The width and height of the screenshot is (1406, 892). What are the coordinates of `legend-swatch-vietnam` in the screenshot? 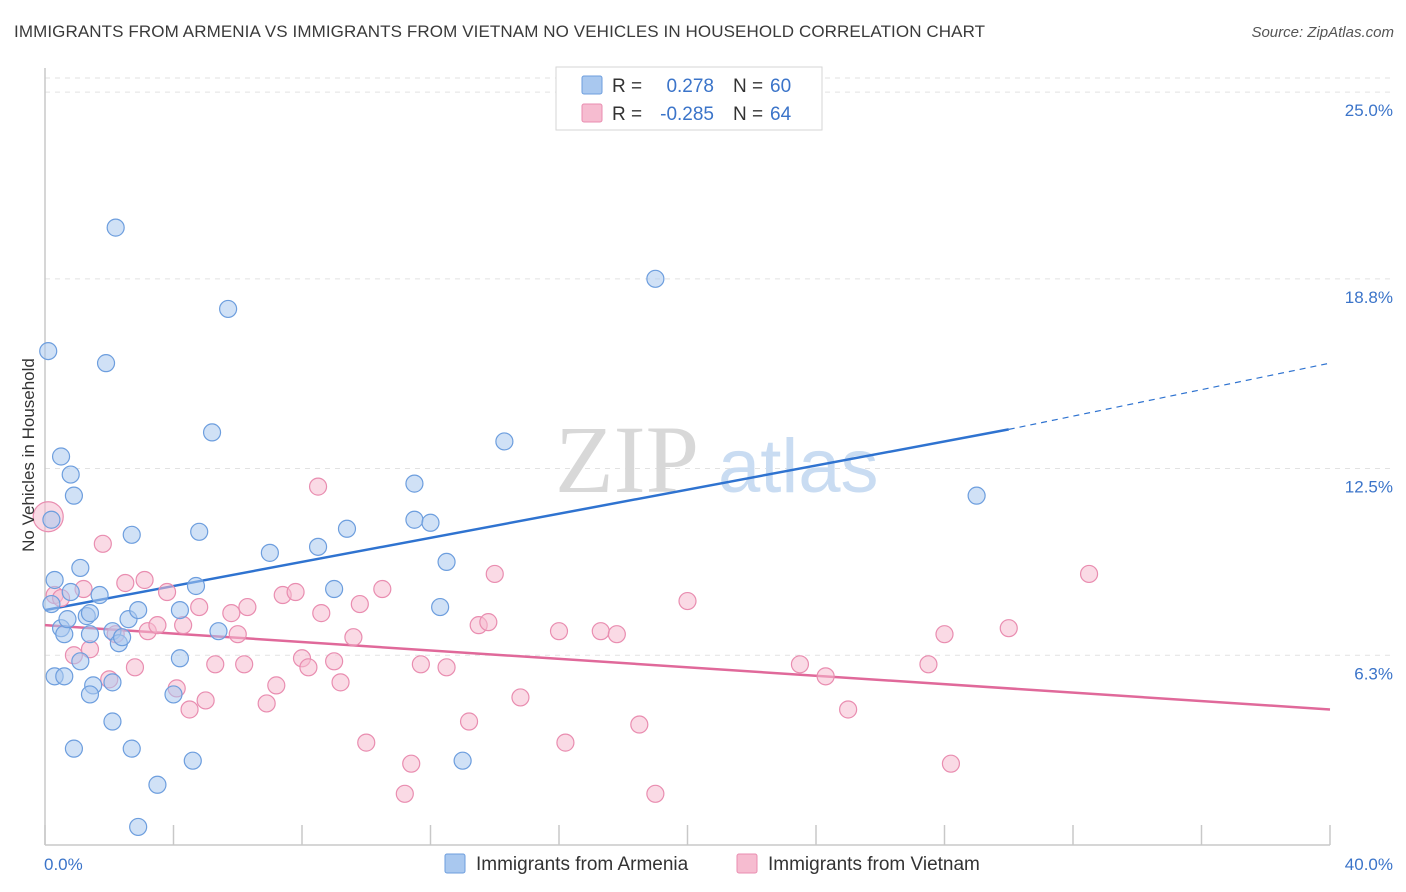 It's located at (592, 113).